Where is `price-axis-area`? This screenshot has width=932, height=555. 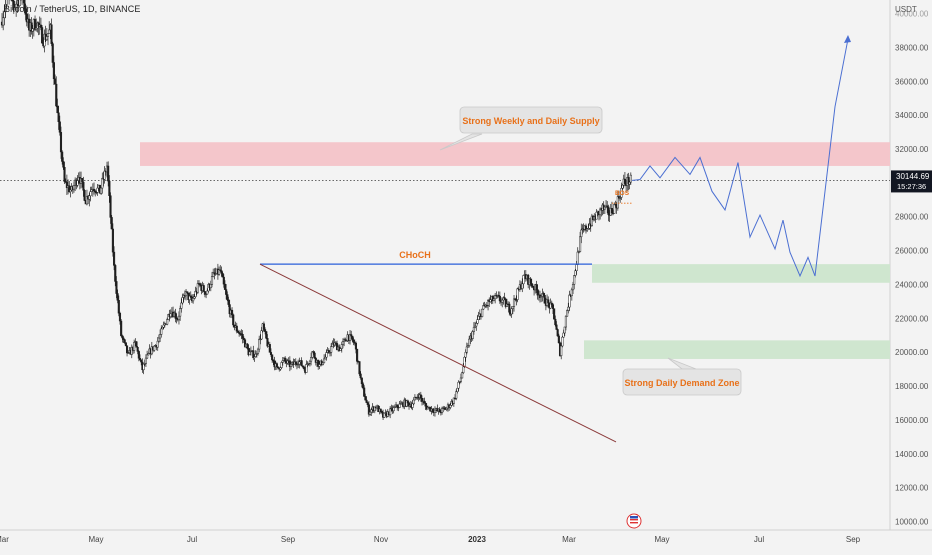 price-axis-area is located at coordinates (911, 275).